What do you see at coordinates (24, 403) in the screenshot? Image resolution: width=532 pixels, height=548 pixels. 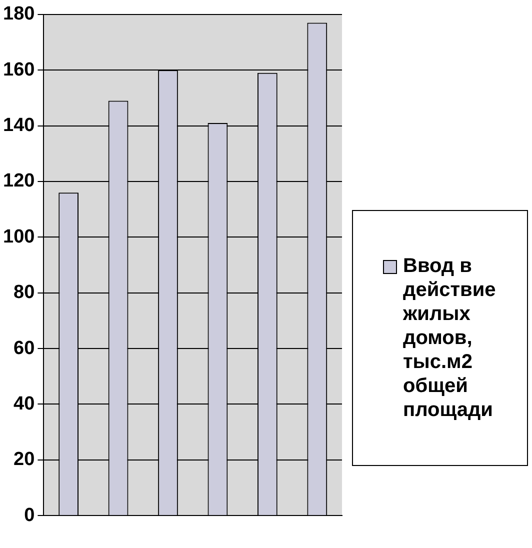 I see `y-tick-label: 40` at bounding box center [24, 403].